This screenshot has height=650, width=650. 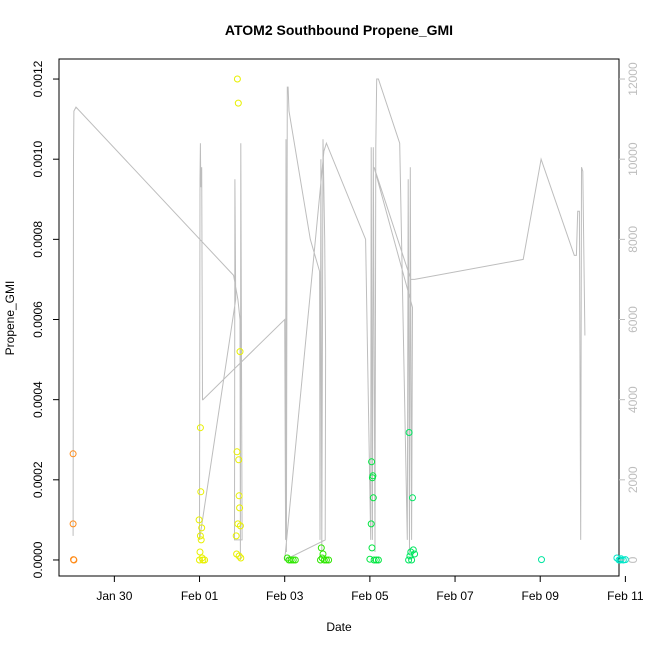 What do you see at coordinates (38, 159) in the screenshot?
I see `y-tick-label: 0.0010` at bounding box center [38, 159].